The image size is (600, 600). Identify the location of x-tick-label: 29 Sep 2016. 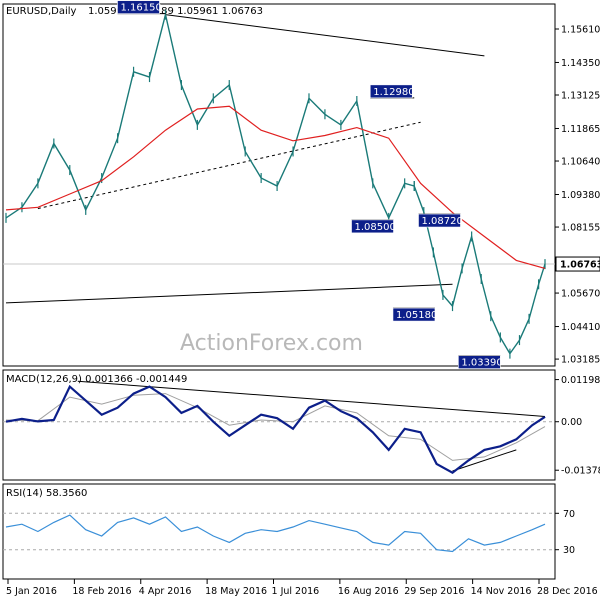
(434, 591).